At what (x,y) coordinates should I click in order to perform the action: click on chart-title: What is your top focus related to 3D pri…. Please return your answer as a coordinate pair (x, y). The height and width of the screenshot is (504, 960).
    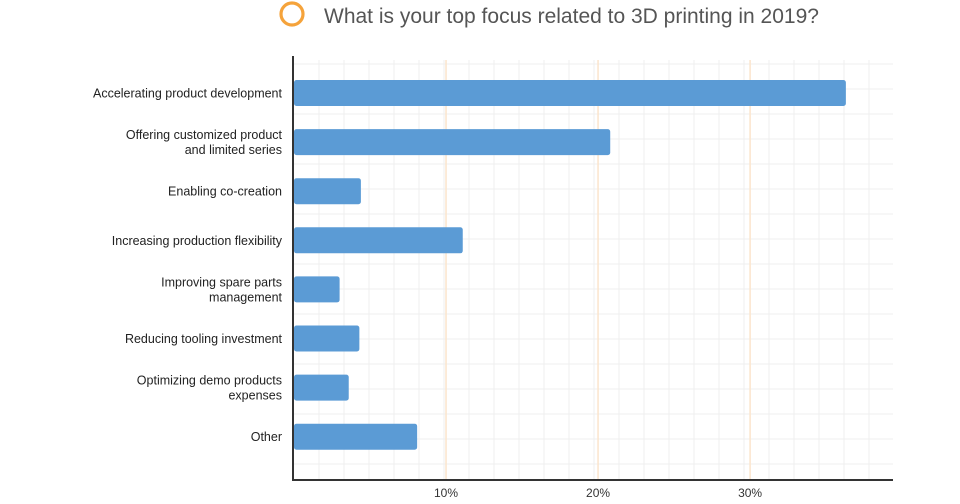
    Looking at the image, I should click on (571, 16).